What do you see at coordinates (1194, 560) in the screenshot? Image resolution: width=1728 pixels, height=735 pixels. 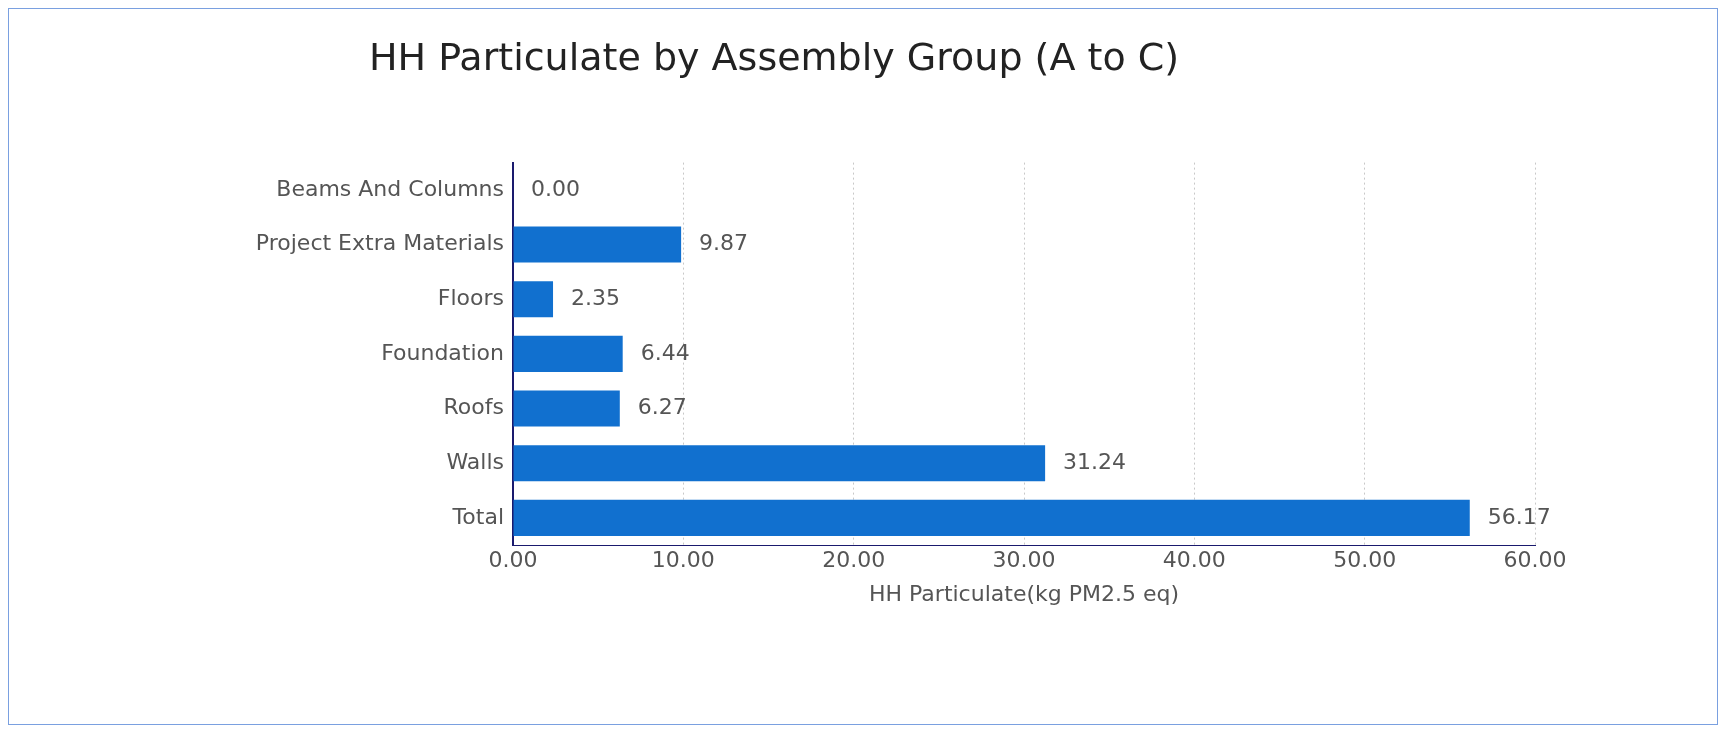 I see `x-tick-label: 40.00` at bounding box center [1194, 560].